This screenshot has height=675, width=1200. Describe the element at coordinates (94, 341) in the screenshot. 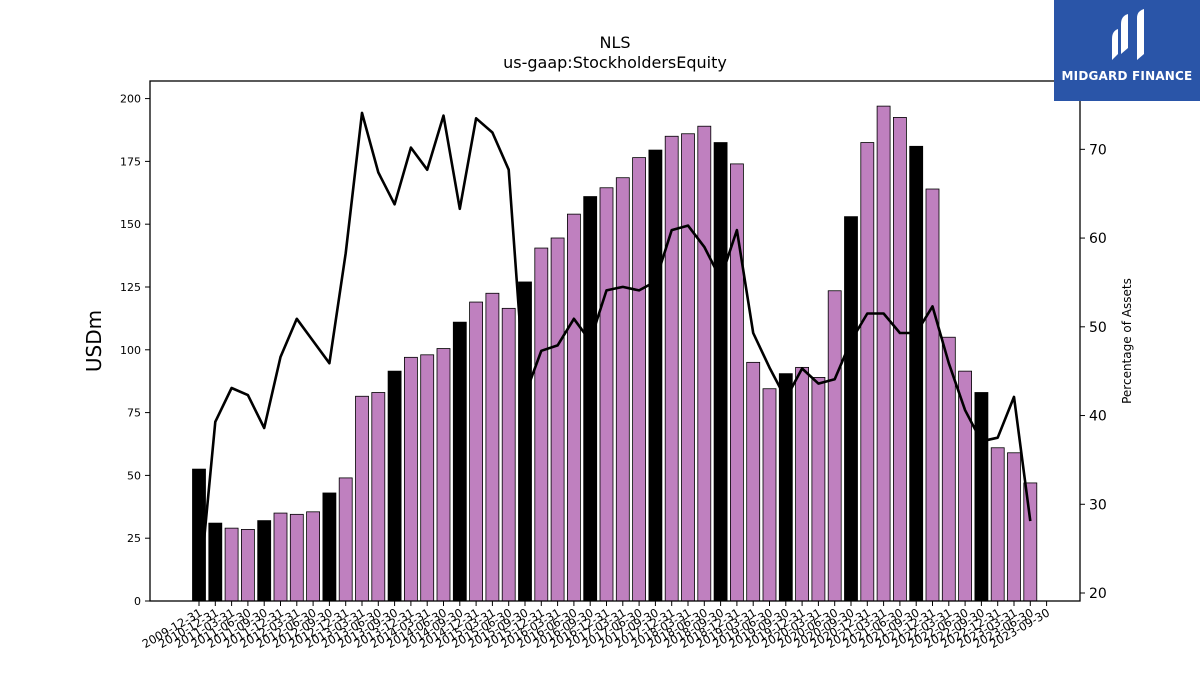

I see `y-axis-label: USDm` at that location.